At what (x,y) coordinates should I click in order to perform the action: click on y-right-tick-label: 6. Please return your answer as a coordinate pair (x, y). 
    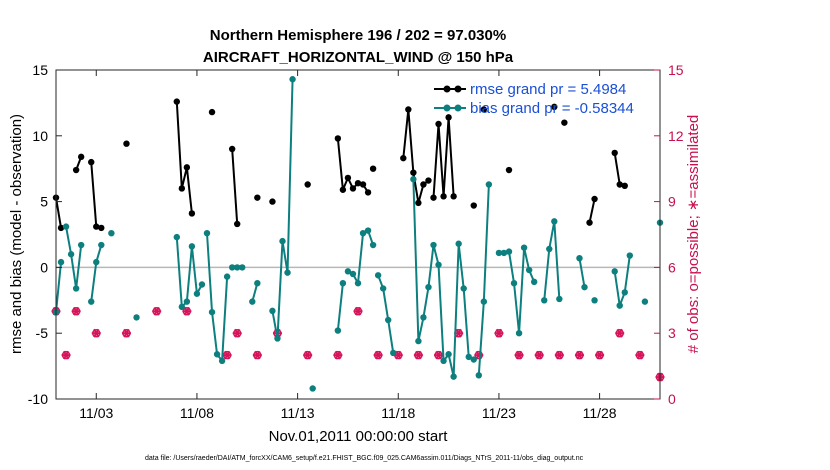
    Looking at the image, I should click on (672, 267).